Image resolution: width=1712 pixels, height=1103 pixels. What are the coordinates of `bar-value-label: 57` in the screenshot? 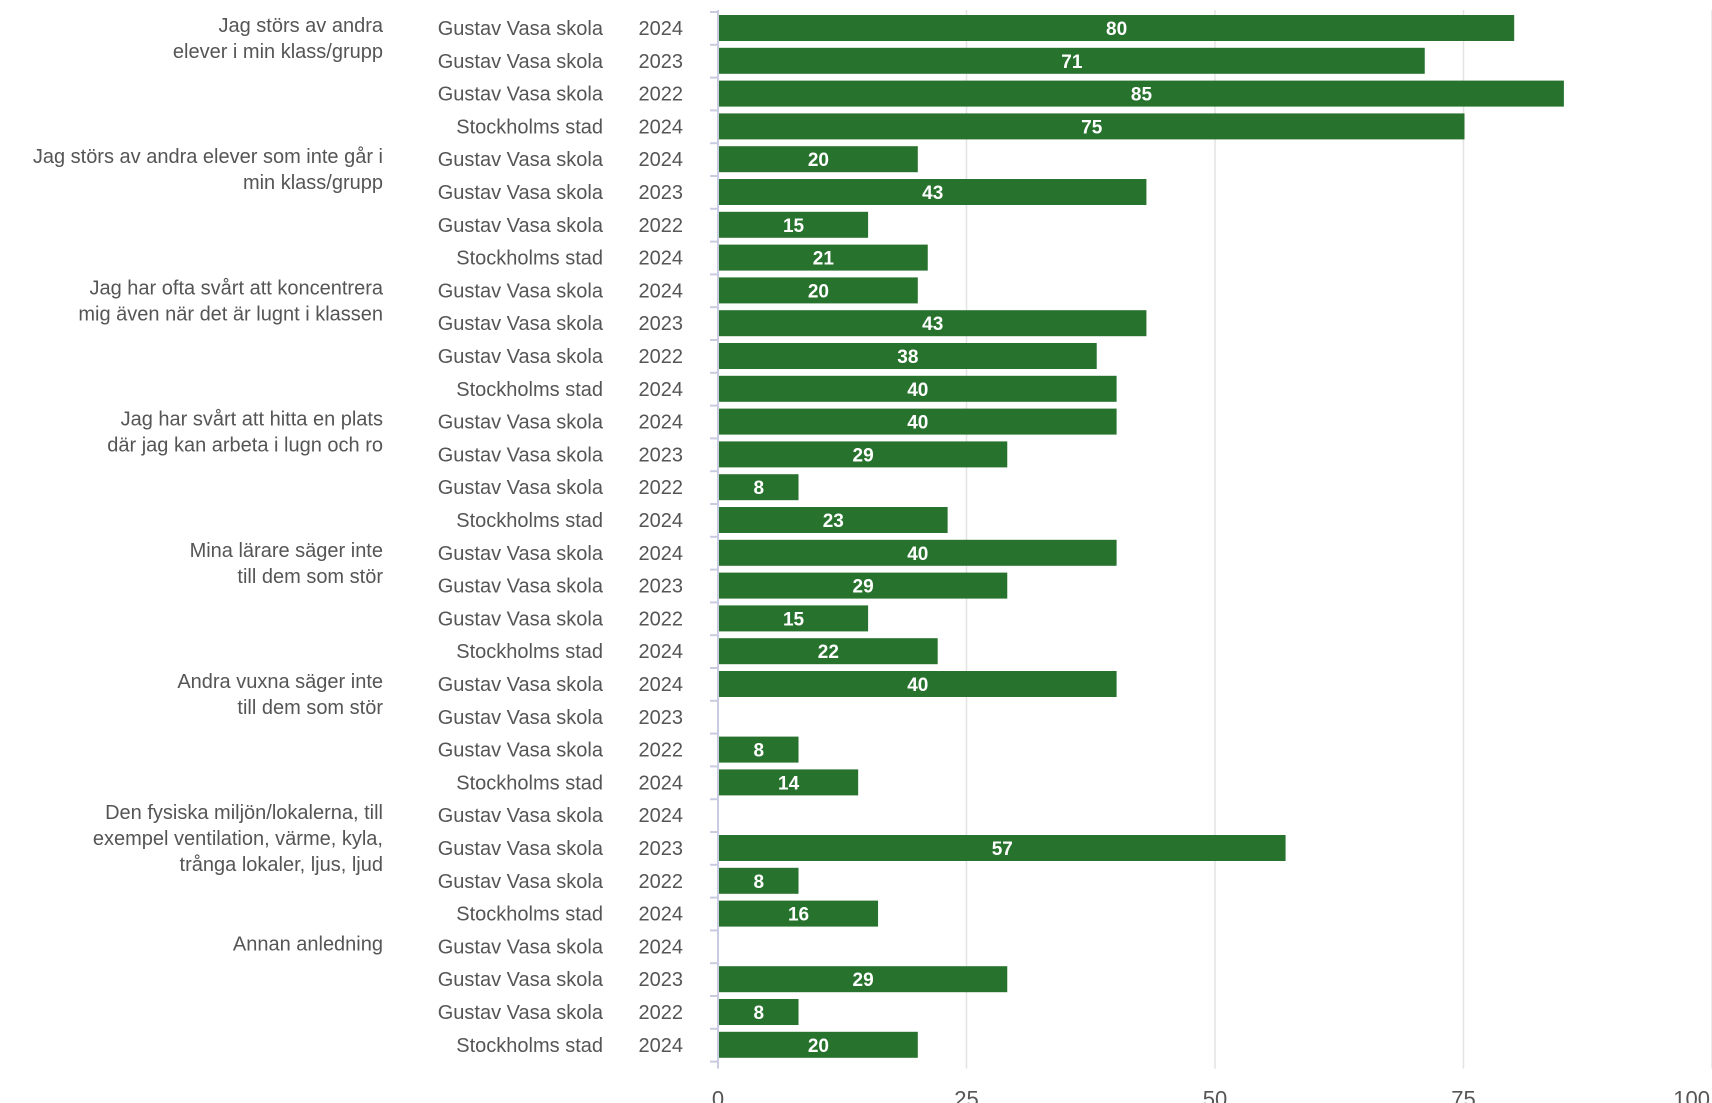 It's located at (1002, 849).